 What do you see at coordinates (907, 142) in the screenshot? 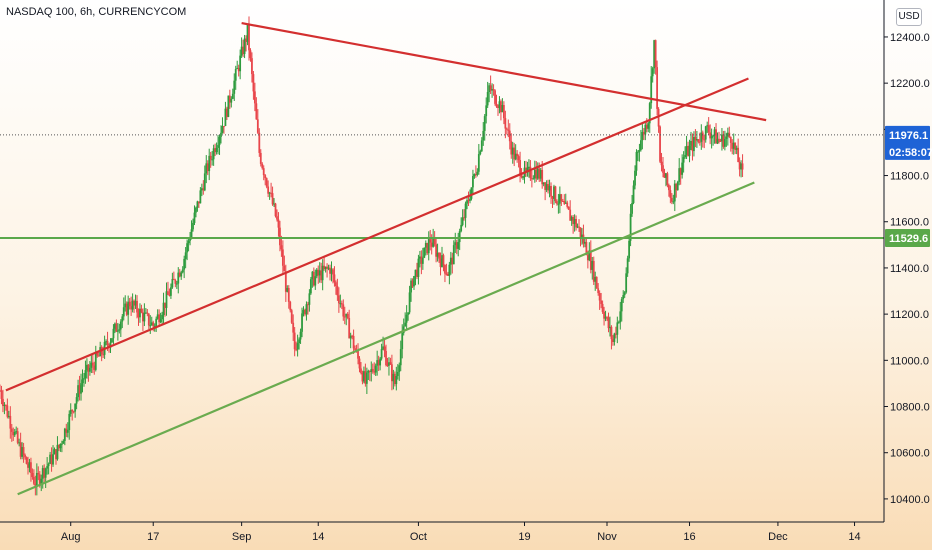
I see `last-price-badge-bg` at bounding box center [907, 142].